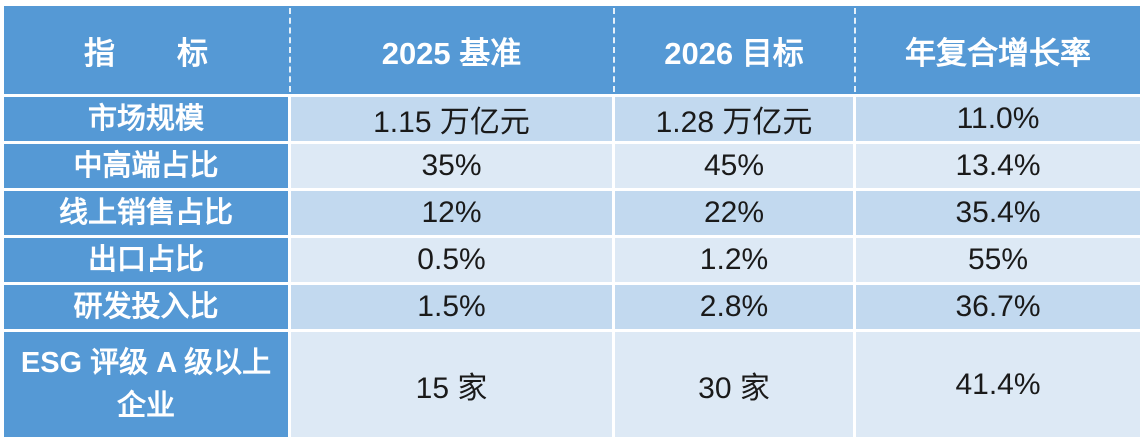 The width and height of the screenshot is (1142, 443). I want to click on row-header-cell: 市场规模, so click(146, 119).